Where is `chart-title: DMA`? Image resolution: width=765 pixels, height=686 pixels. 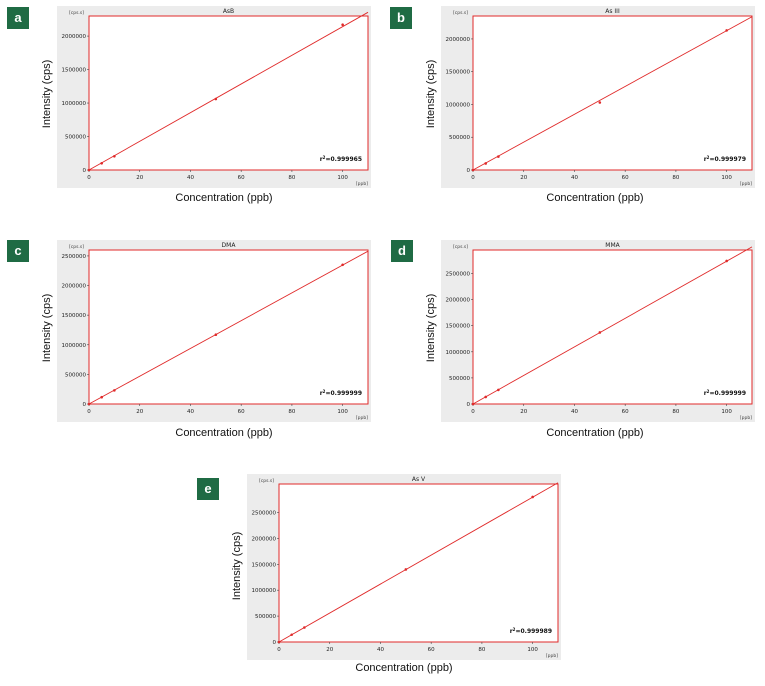 chart-title: DMA is located at coordinates (229, 245).